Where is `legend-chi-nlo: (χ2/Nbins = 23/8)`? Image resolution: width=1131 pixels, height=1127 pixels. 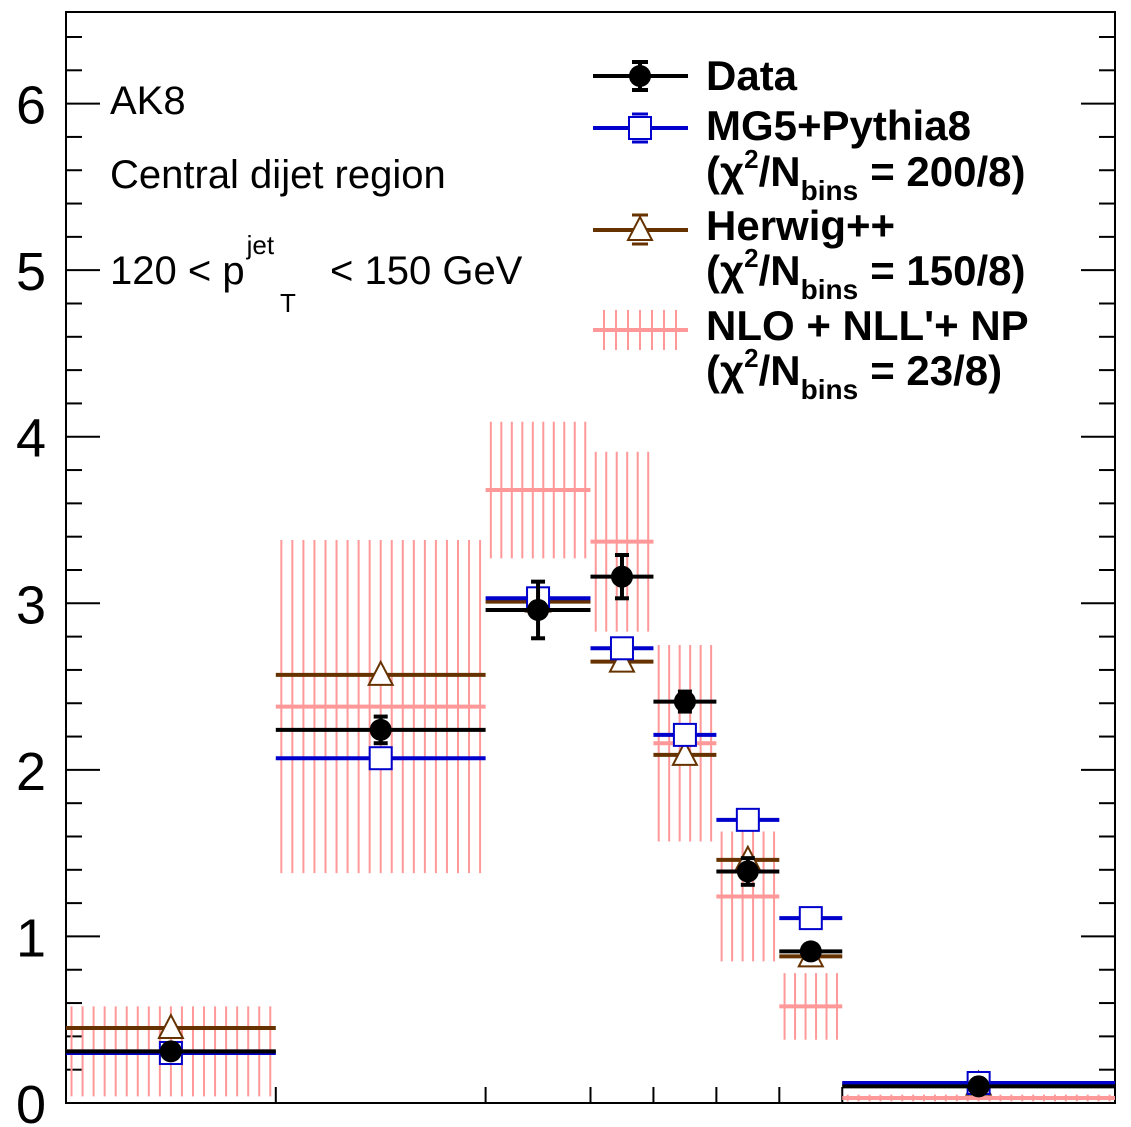
legend-chi-nlo: (χ2/Nbins = 23/8) is located at coordinates (854, 374).